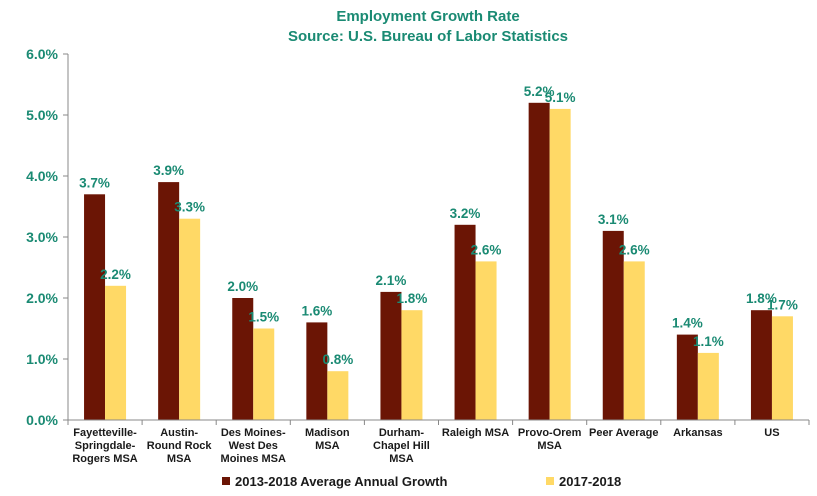 Image resolution: width=817 pixels, height=496 pixels. What do you see at coordinates (327, 439) in the screenshot?
I see `x-tick-label: Madison MSA` at bounding box center [327, 439].